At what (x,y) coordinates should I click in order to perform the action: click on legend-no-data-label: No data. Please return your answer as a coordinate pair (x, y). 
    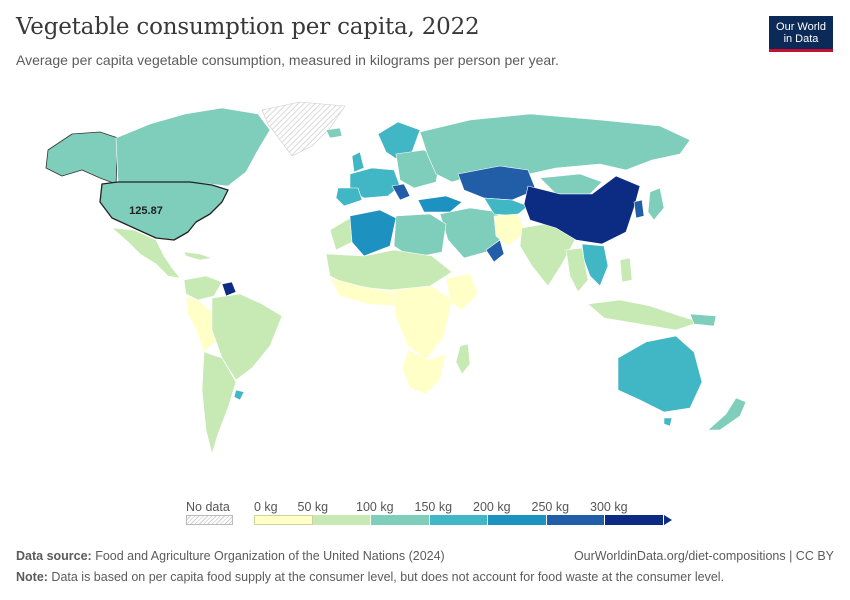
    Looking at the image, I should click on (208, 507).